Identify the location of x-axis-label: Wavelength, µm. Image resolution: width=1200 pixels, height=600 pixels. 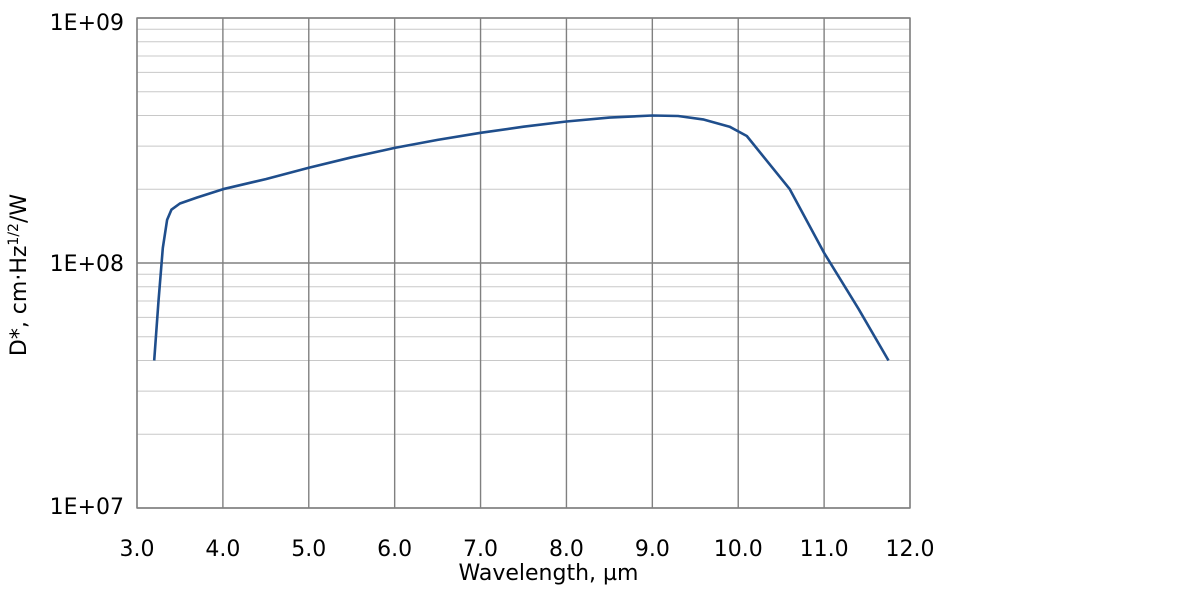
(549, 573).